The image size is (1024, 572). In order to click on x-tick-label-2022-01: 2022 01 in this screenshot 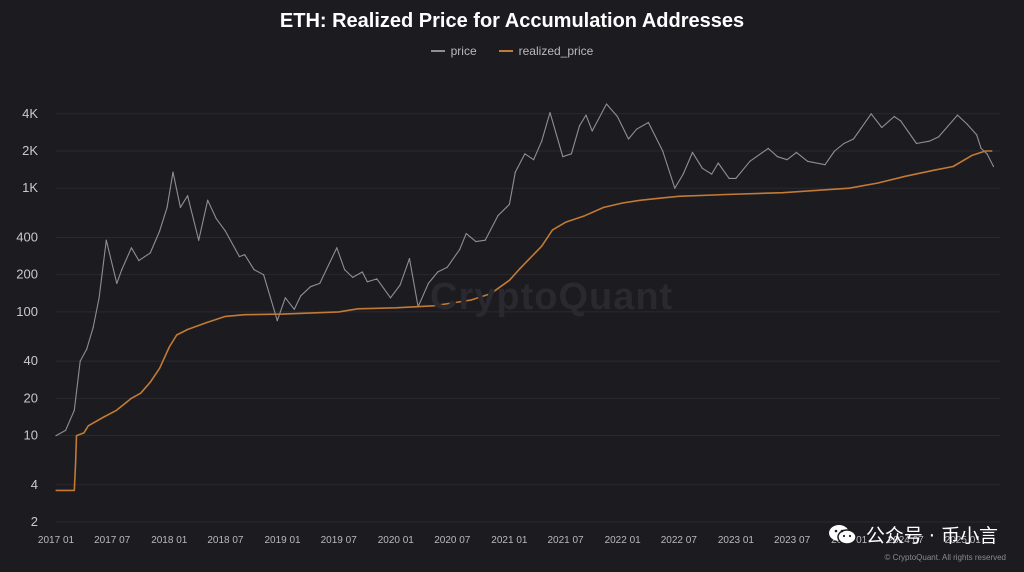, I will do `click(623, 540)`.